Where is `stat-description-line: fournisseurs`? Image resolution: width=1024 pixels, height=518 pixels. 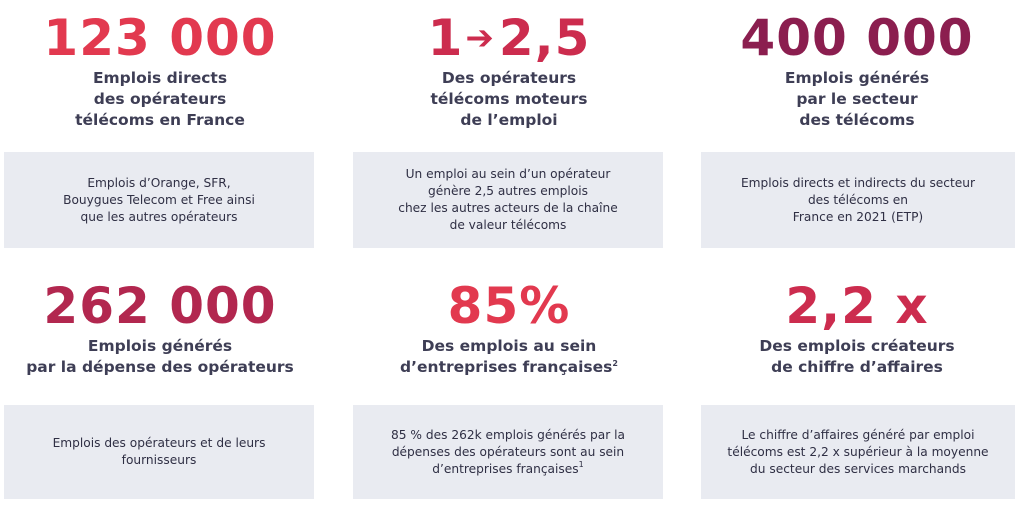
stat-description-line: fournisseurs is located at coordinates (159, 460).